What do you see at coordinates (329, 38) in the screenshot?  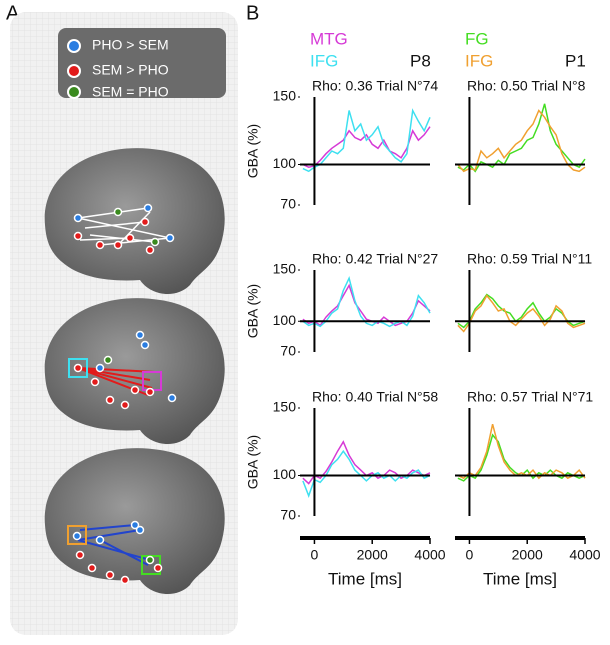 I see `legend-label: MTG` at bounding box center [329, 38].